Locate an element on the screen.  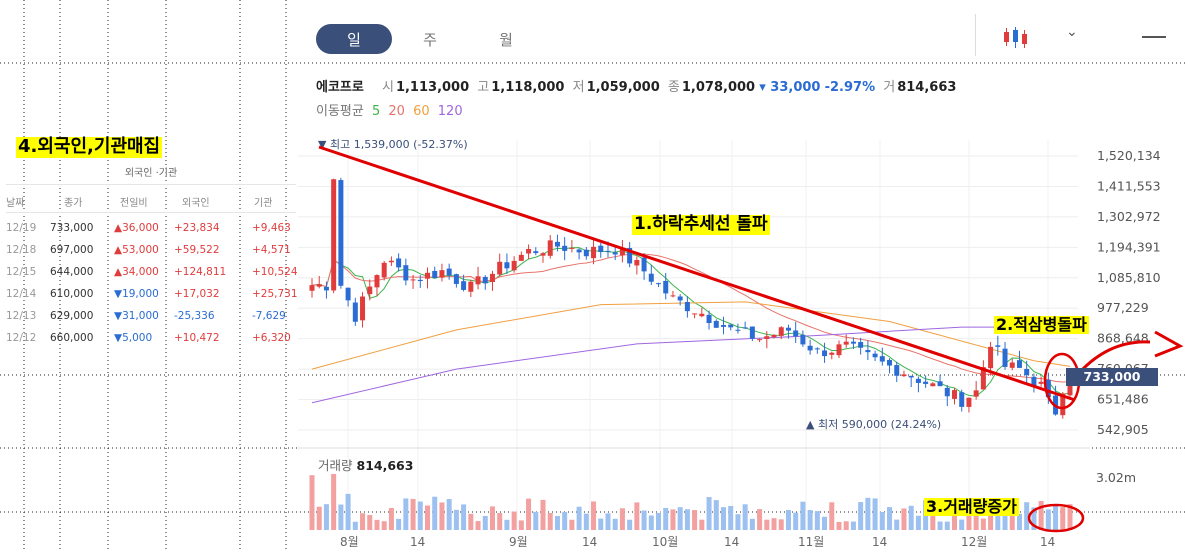
table-row: 12/19 733,000 ▲36,000 +23,834 +9,463 is located at coordinates (151, 231).